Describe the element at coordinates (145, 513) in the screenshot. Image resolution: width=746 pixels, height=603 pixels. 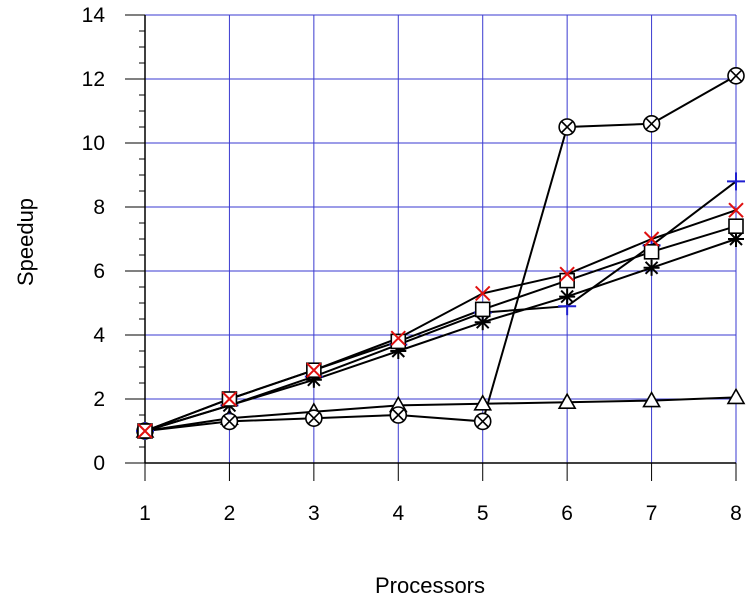
I see `x-tick-label: 1` at that location.